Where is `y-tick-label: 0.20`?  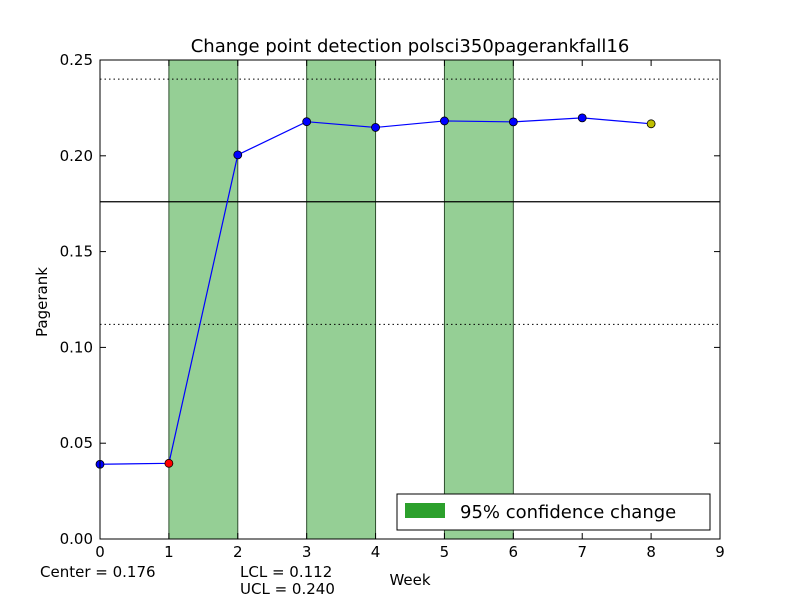
y-tick-label: 0.20 is located at coordinates (76, 156).